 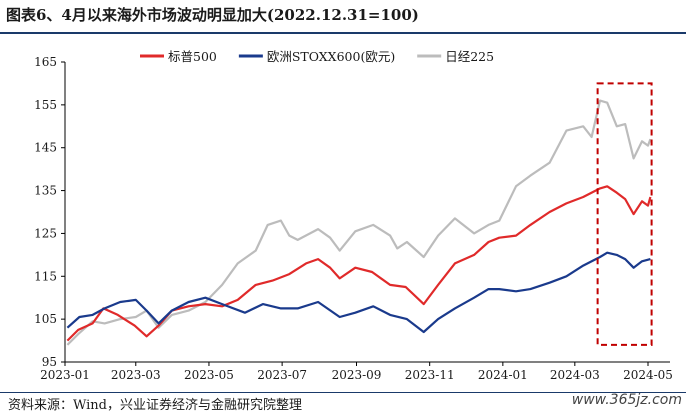 I want to click on source-note: 资料来源：Wind，兴业证券经济与金融研究院整理, so click(x=155, y=405).